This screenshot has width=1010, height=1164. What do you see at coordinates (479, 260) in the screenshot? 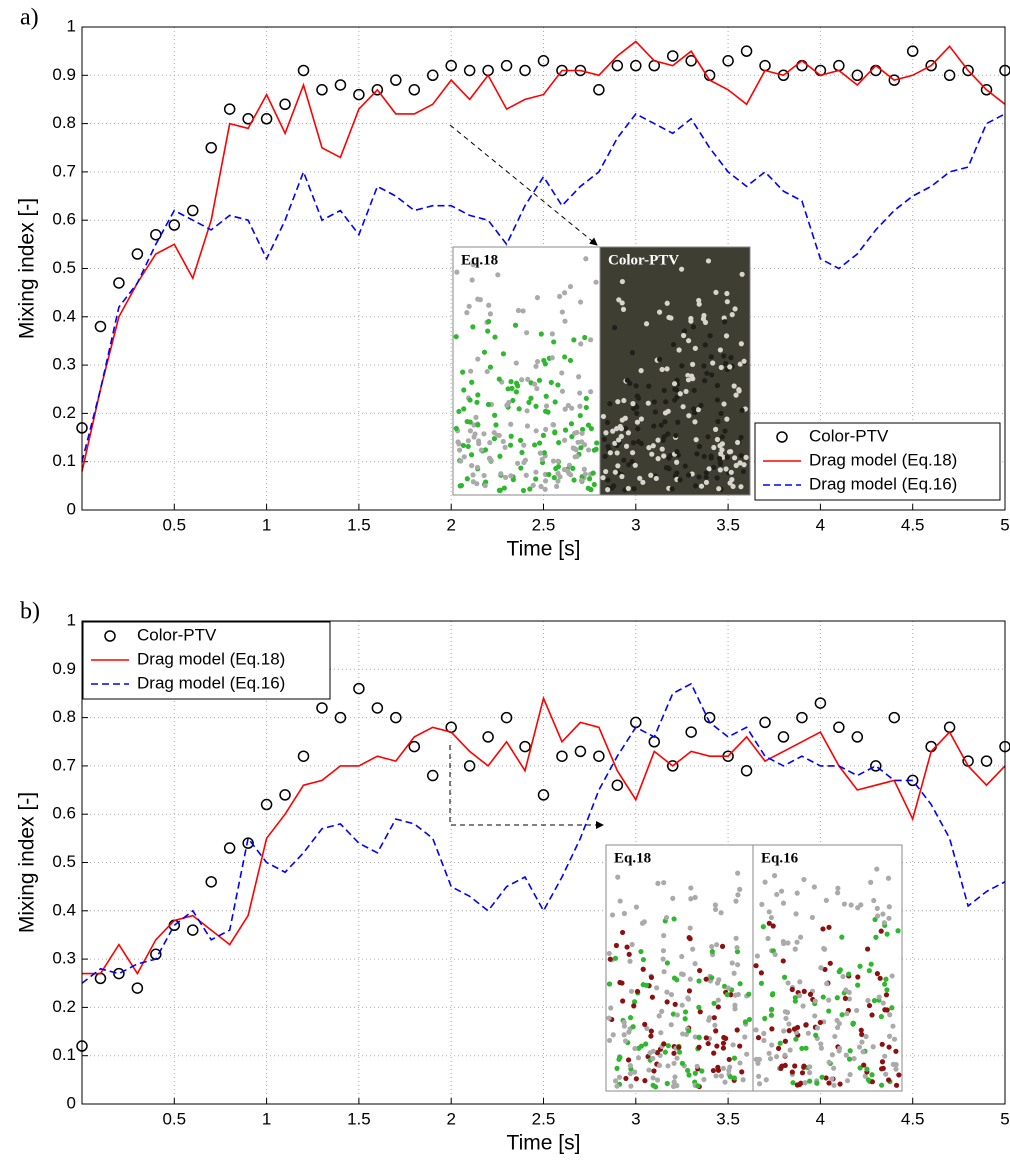
I see `inset-label: Eq.18` at bounding box center [479, 260].